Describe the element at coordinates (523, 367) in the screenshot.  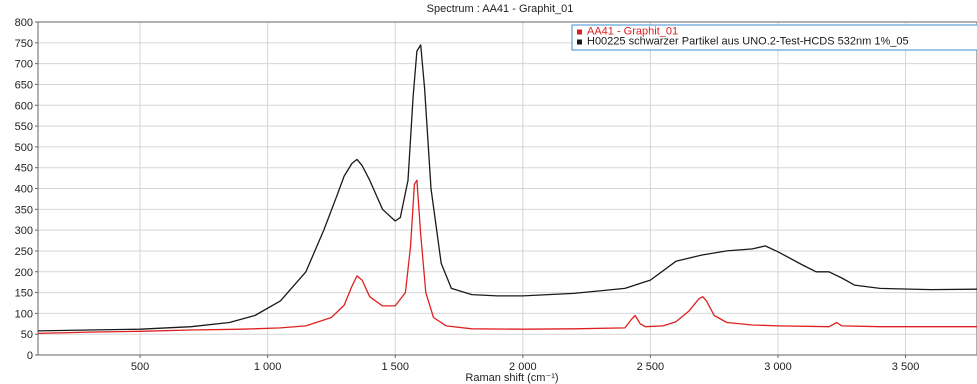
I see `x-tick-label: 2 000` at that location.